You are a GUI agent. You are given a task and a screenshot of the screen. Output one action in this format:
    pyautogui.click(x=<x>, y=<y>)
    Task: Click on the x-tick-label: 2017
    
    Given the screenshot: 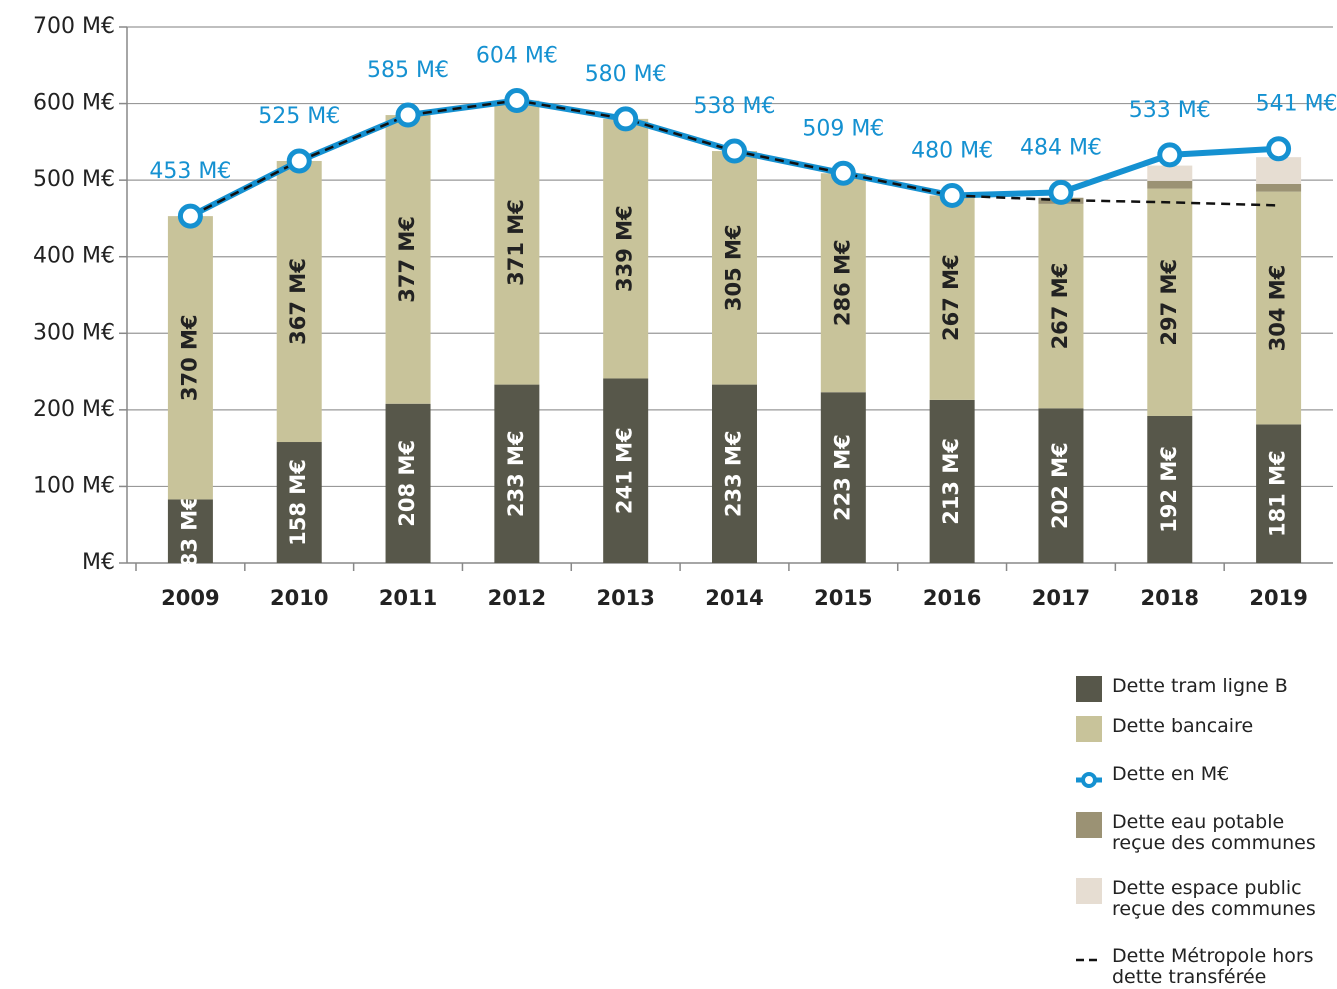 What is the action you would take?
    pyautogui.click(x=1061, y=598)
    